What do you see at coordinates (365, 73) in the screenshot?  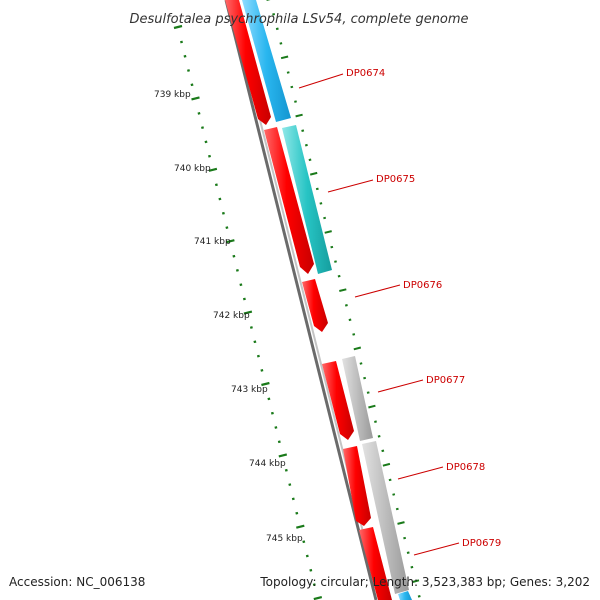 I see `gene-label: DP0674` at bounding box center [365, 73].